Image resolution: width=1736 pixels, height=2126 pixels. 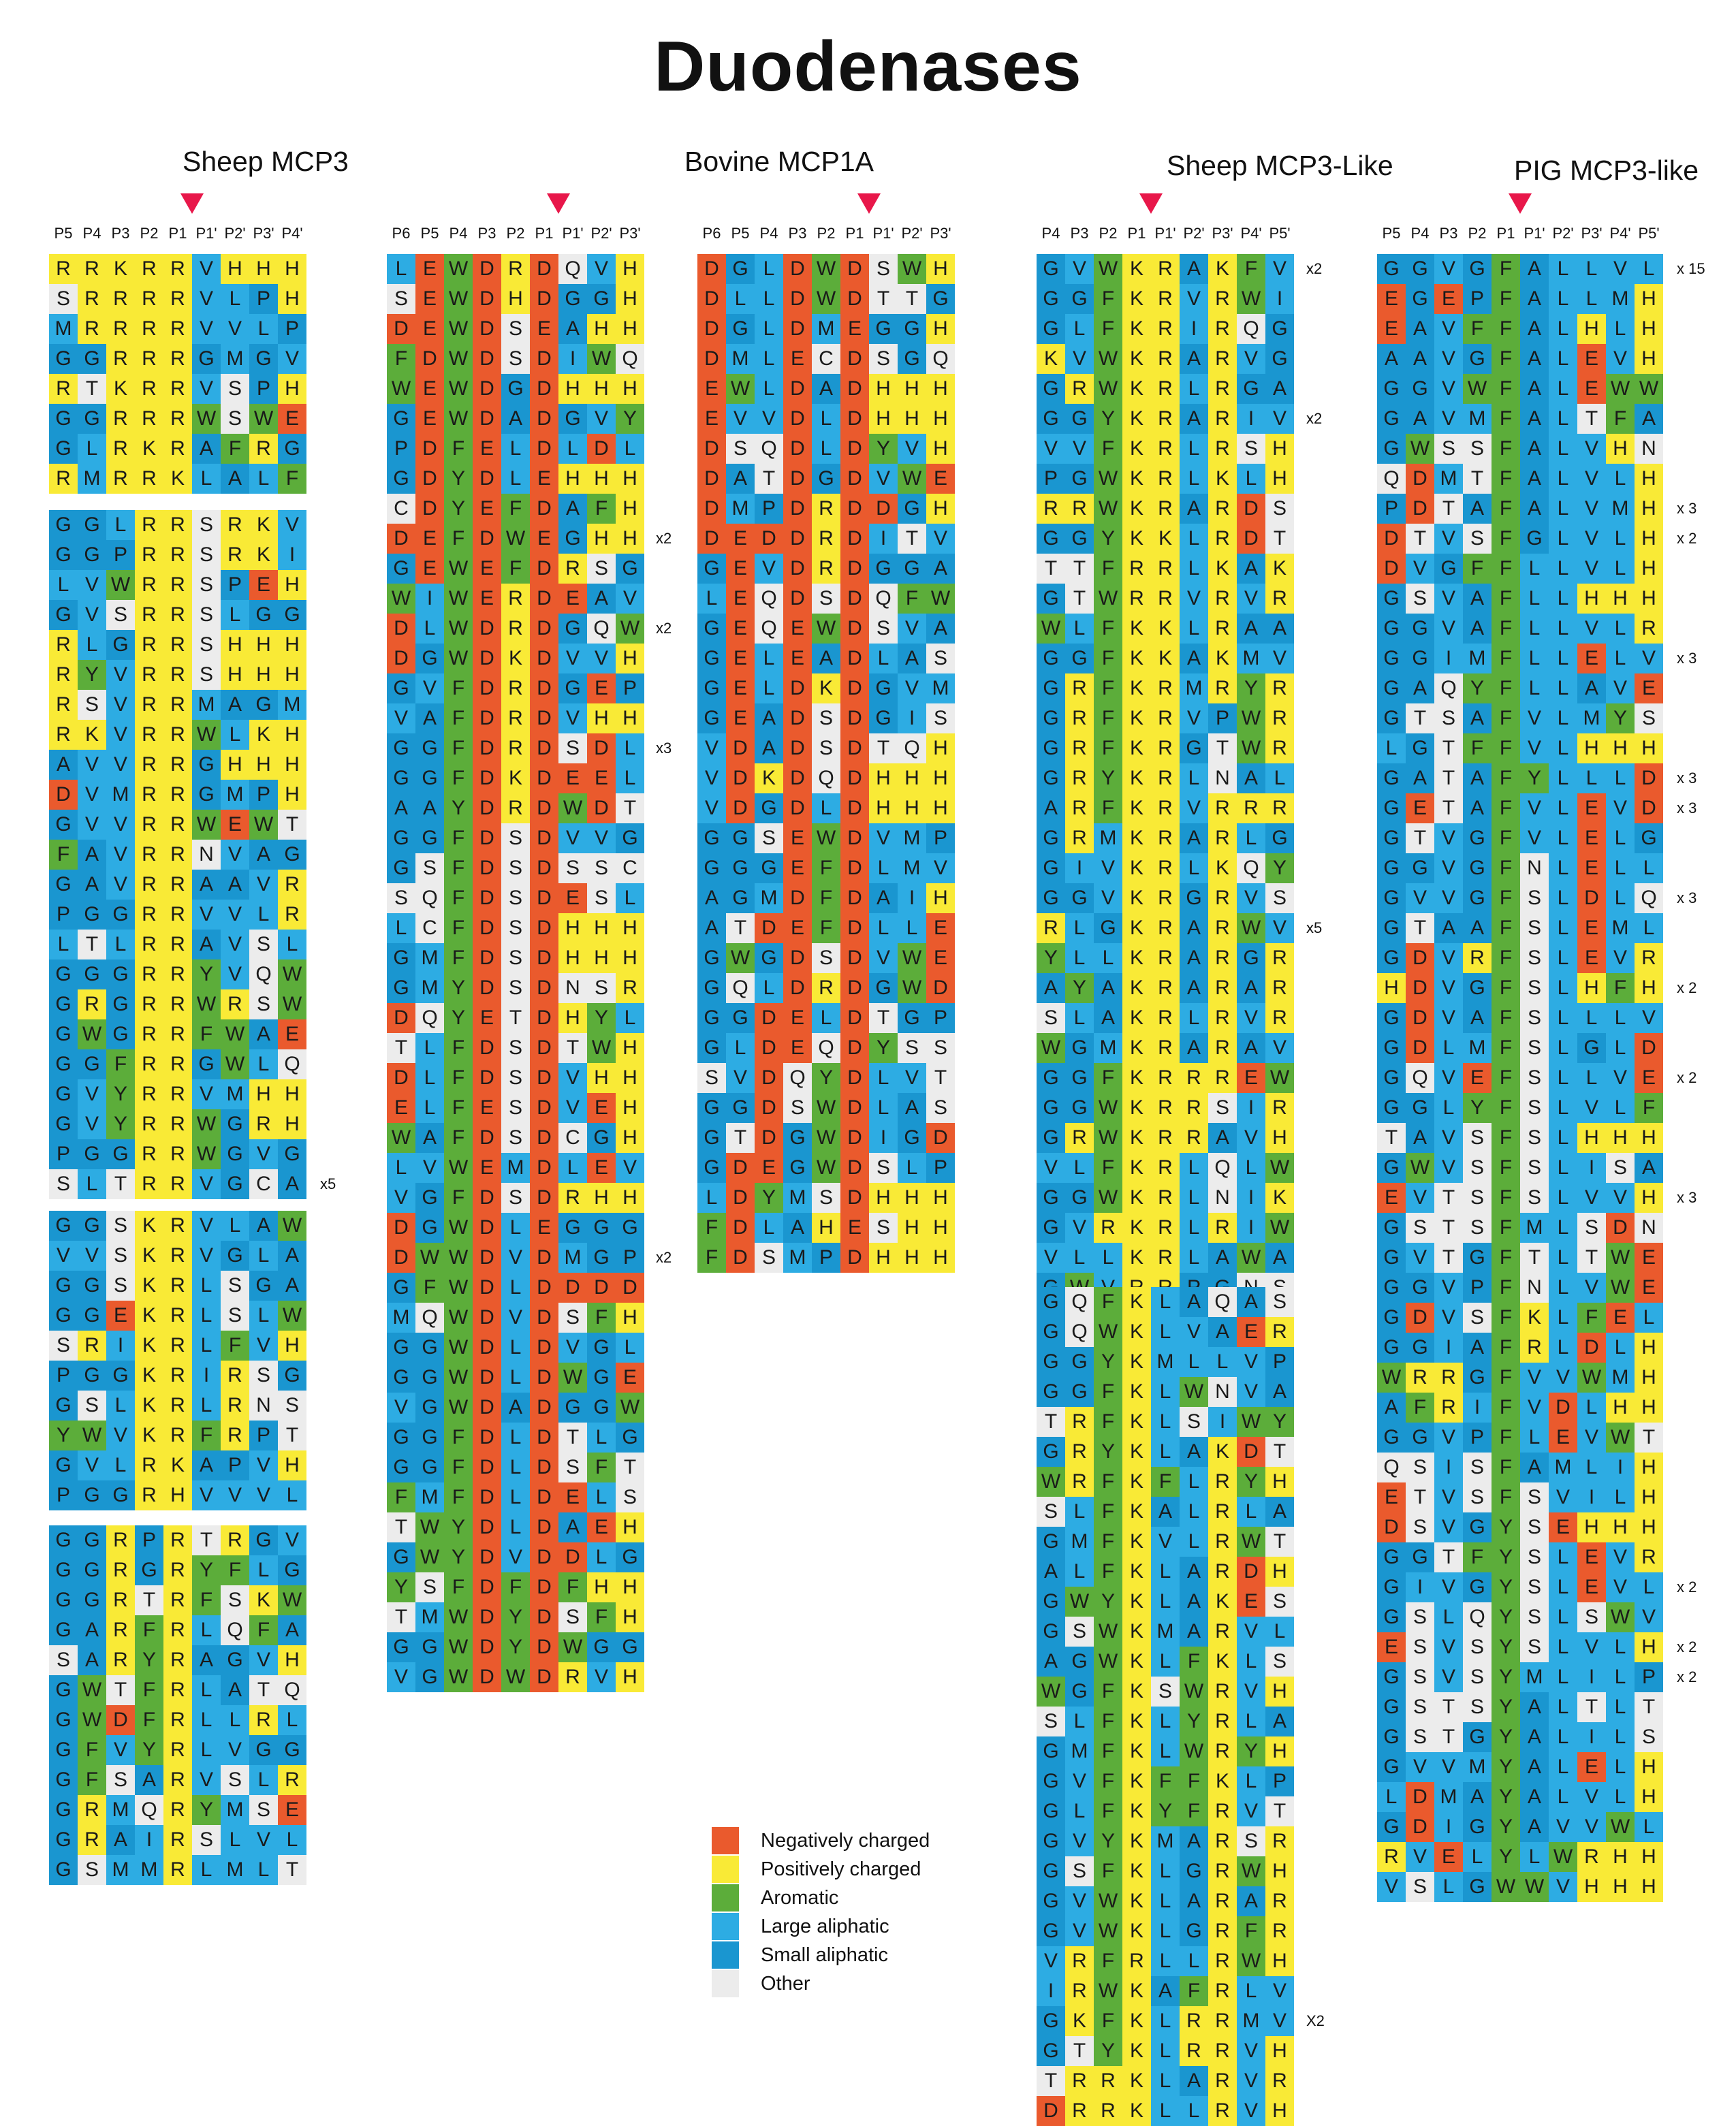 I want to click on residue-cell: T, so click(x=1534, y=1258).